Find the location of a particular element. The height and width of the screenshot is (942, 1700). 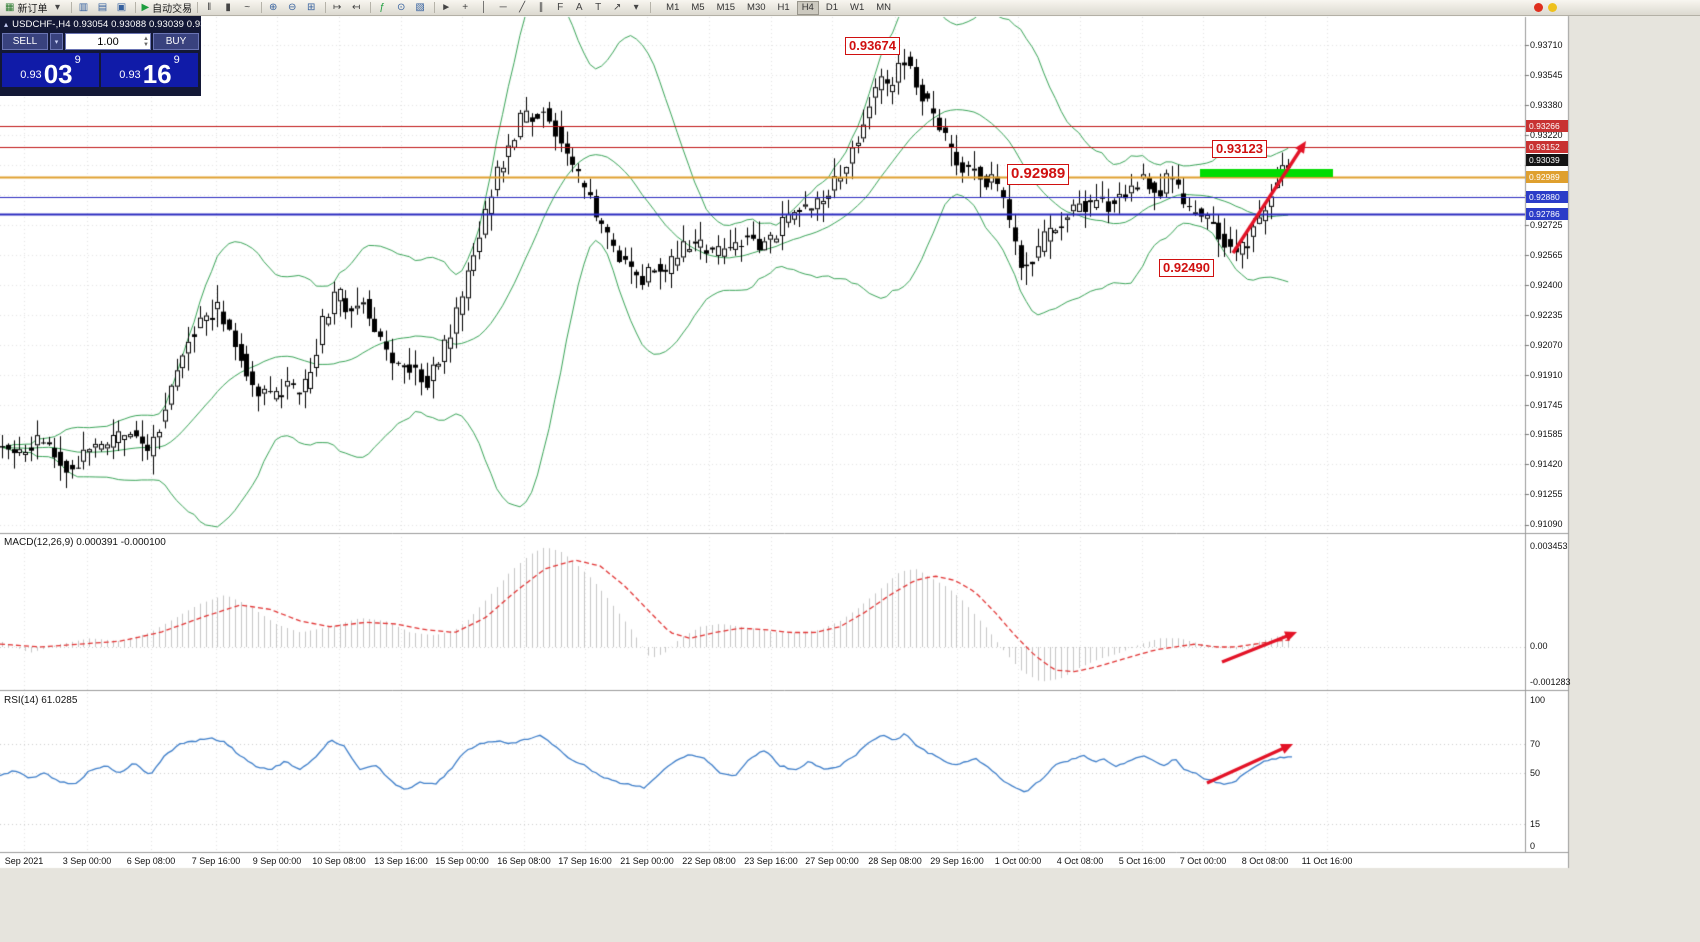

timeframe-button: W1 is located at coordinates (857, 8).